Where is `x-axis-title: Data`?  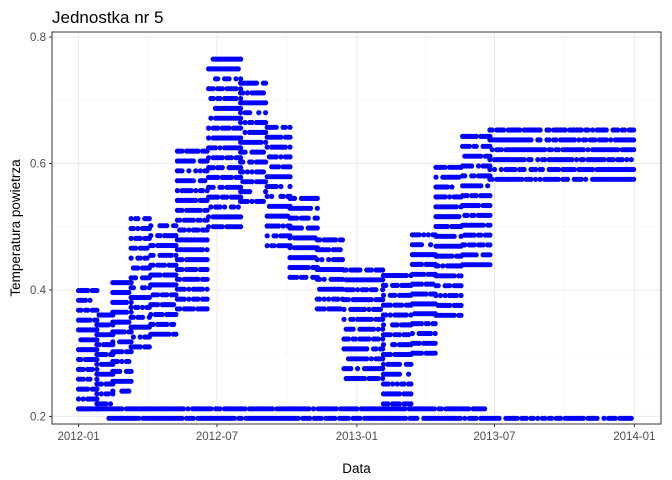 x-axis-title: Data is located at coordinates (356, 468).